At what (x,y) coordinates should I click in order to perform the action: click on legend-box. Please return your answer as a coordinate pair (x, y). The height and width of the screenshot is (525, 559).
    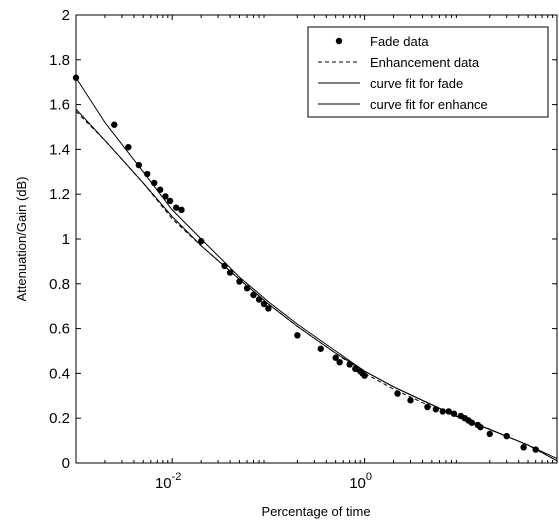
    Looking at the image, I should click on (428, 72).